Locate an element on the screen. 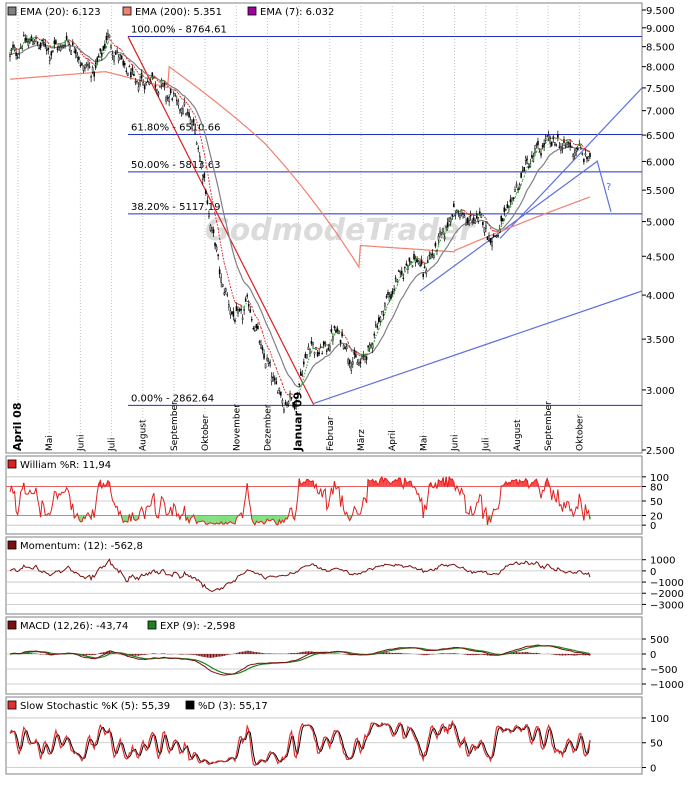 The height and width of the screenshot is (785, 688). y-tick-label: 9.000 is located at coordinates (660, 29).